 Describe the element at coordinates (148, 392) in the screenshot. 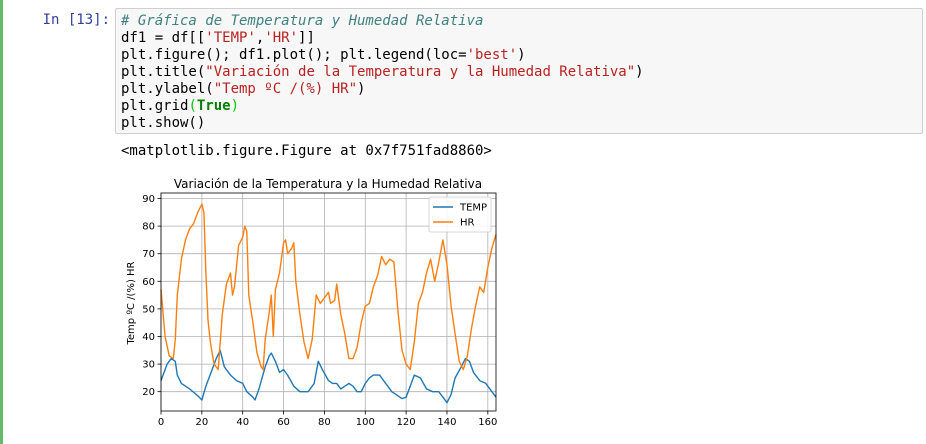

I see `y-tick-label: 20` at that location.